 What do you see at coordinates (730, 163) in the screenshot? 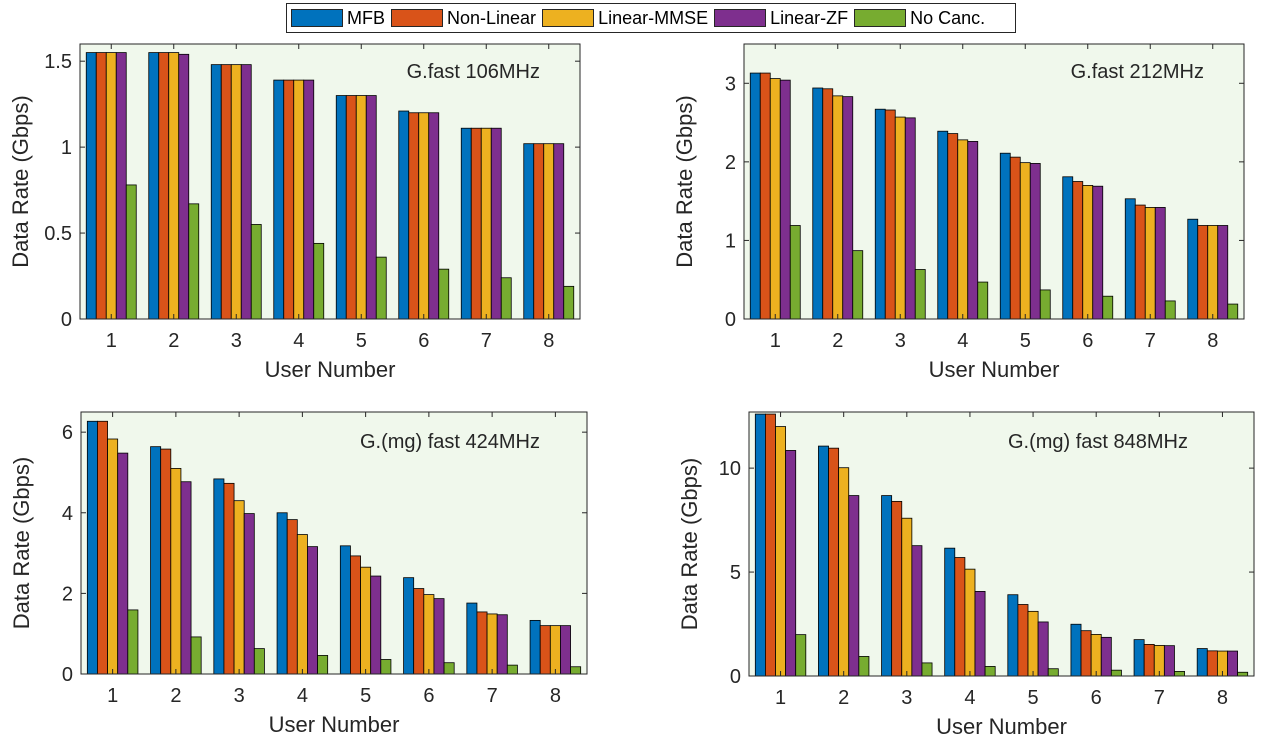
I see `y-tick-label: 2` at bounding box center [730, 163].